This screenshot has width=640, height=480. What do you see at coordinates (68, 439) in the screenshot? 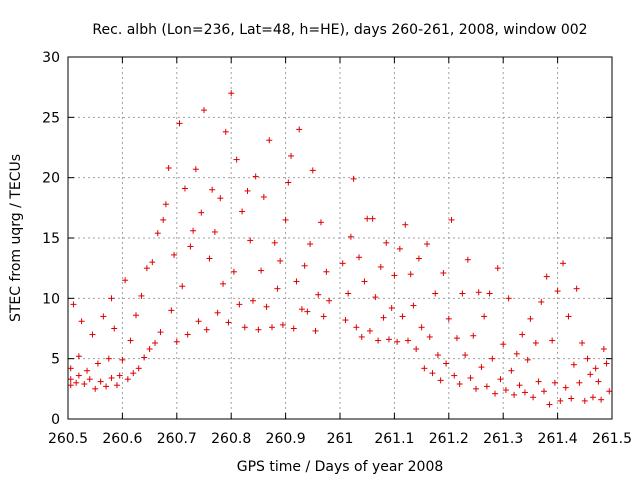
I see `x-tick-label: 260.5` at bounding box center [68, 439].